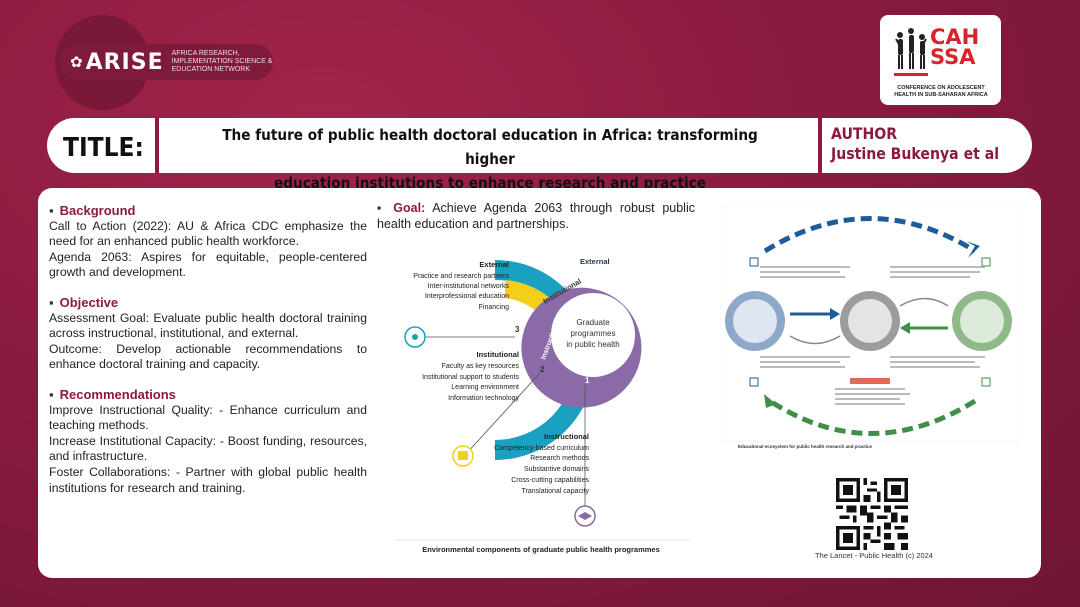  I want to click on document-icon, so click(986, 262).